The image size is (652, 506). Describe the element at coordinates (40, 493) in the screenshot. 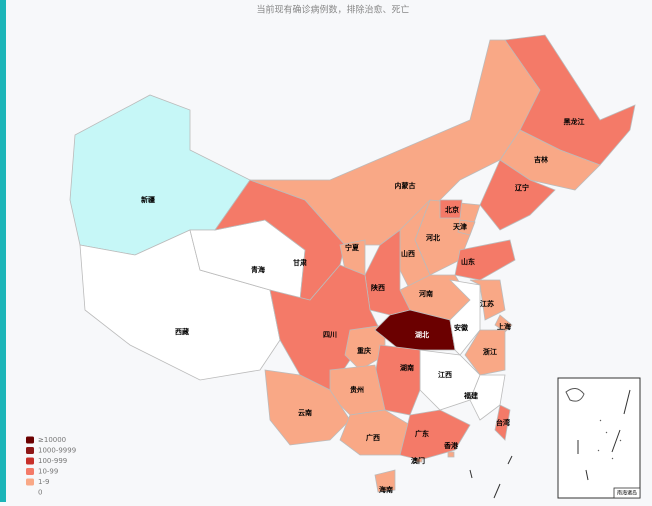

I see `legend-label: 0` at that location.